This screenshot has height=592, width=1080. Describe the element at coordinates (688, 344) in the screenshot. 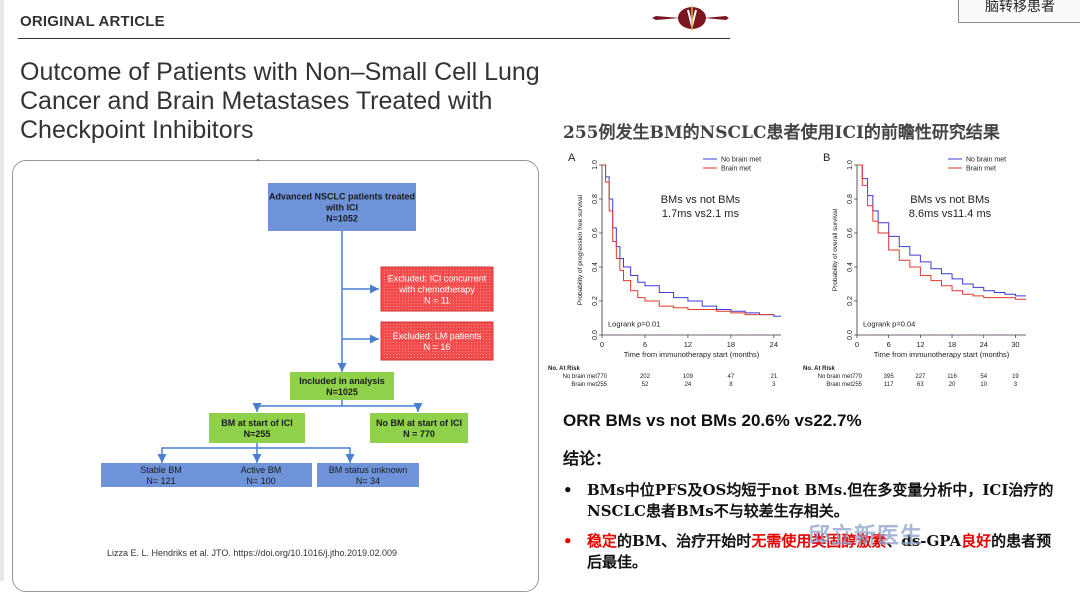

I see `x-tick-label: 12` at that location.